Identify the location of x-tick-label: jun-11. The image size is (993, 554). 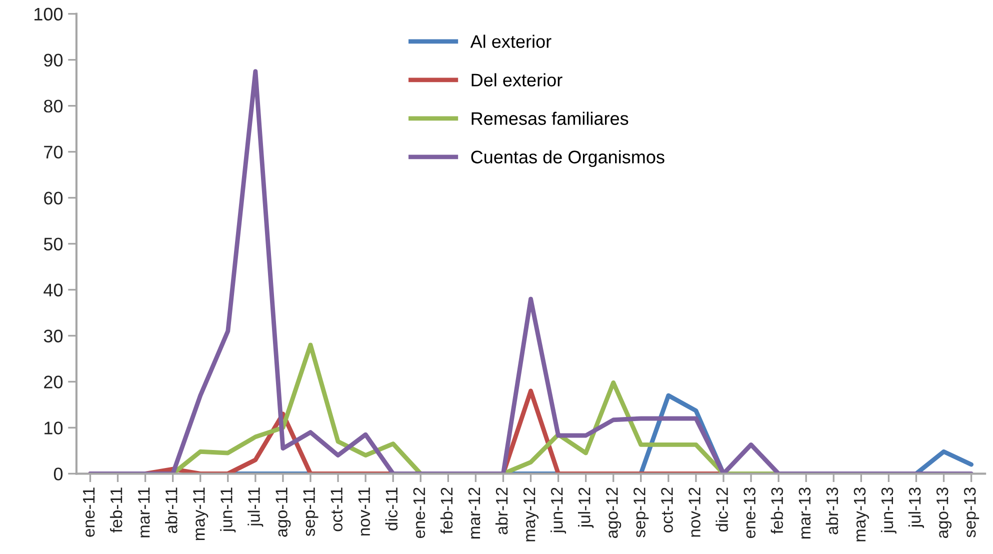
(228, 510).